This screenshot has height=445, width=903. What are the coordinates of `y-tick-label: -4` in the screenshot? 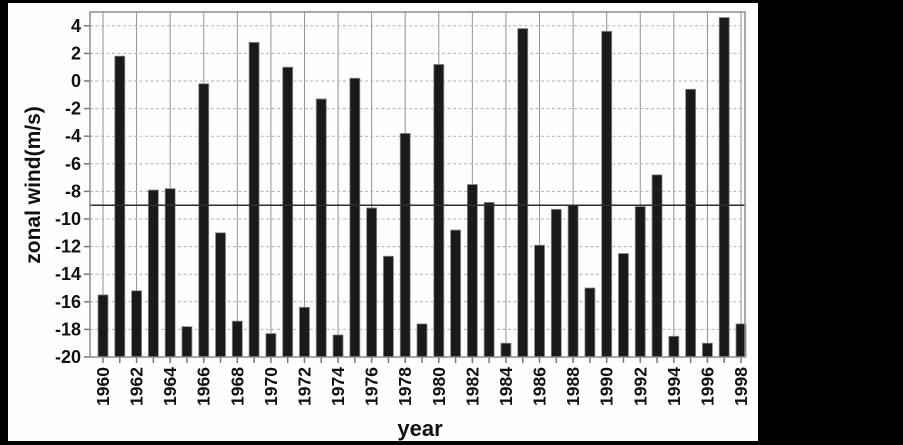 It's located at (73, 136).